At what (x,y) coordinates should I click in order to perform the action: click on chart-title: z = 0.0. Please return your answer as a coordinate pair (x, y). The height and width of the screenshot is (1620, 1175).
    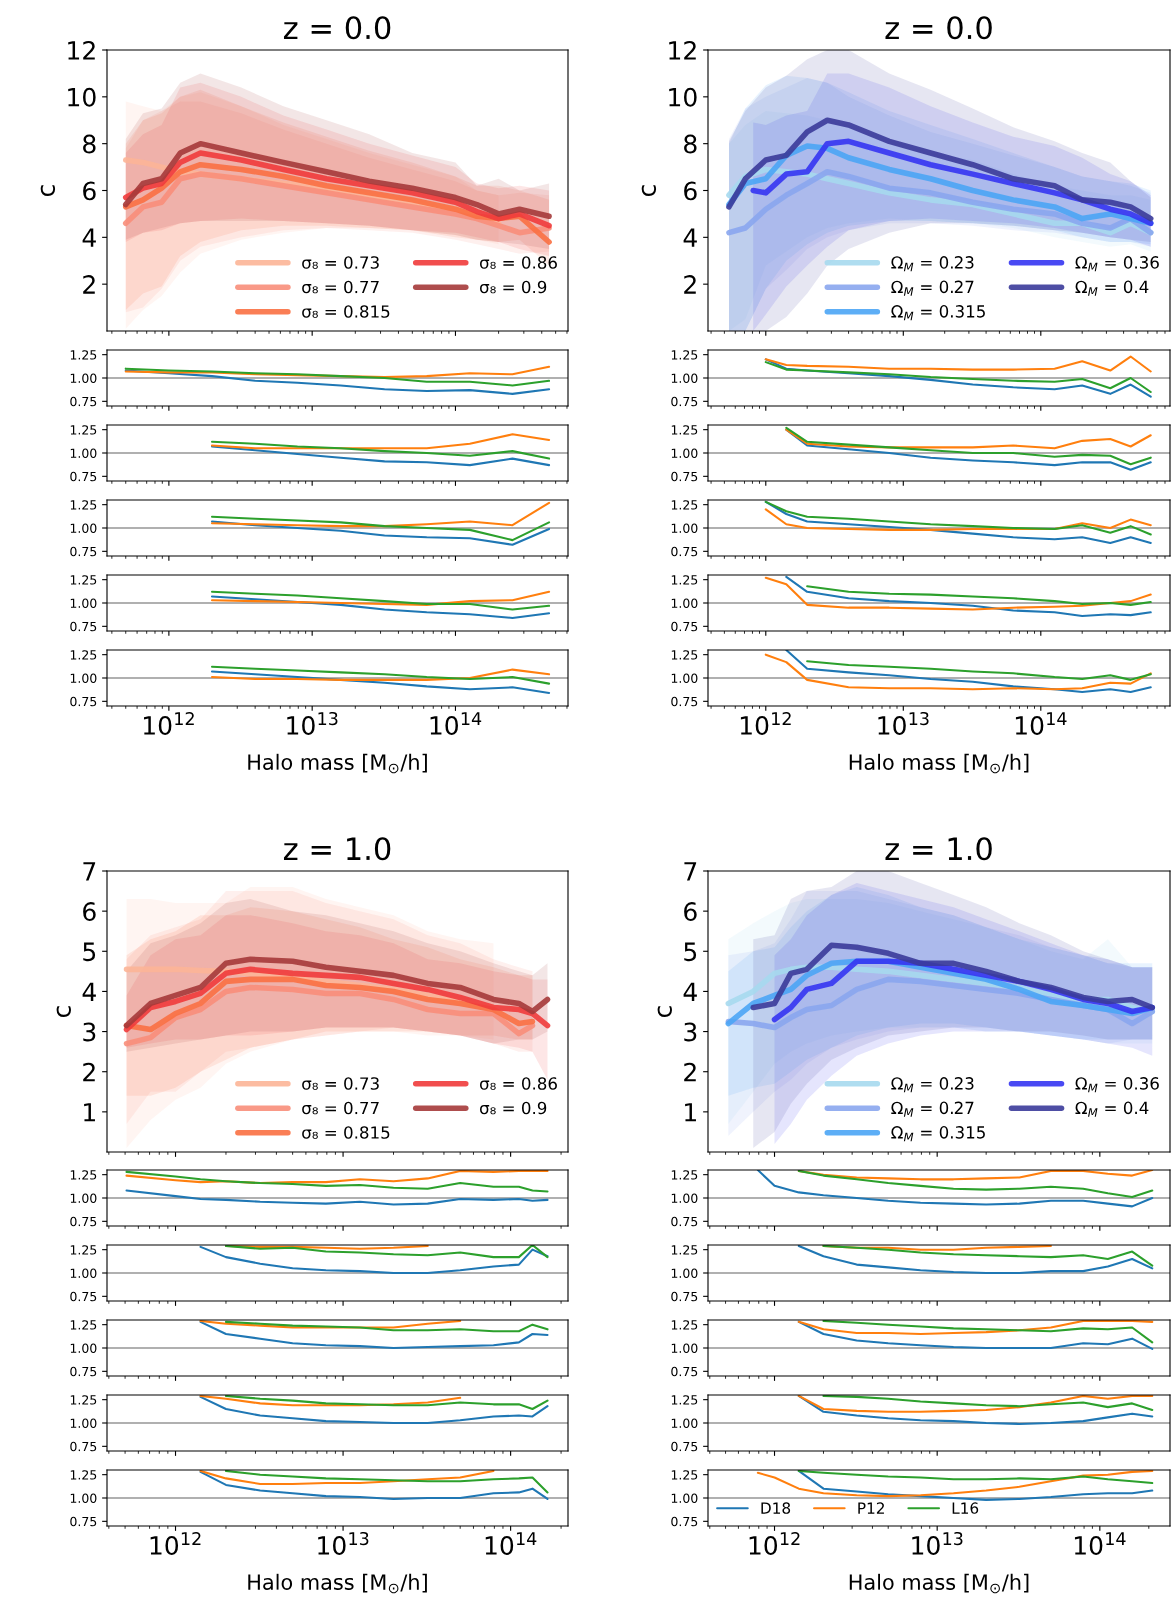
    Looking at the image, I should click on (938, 28).